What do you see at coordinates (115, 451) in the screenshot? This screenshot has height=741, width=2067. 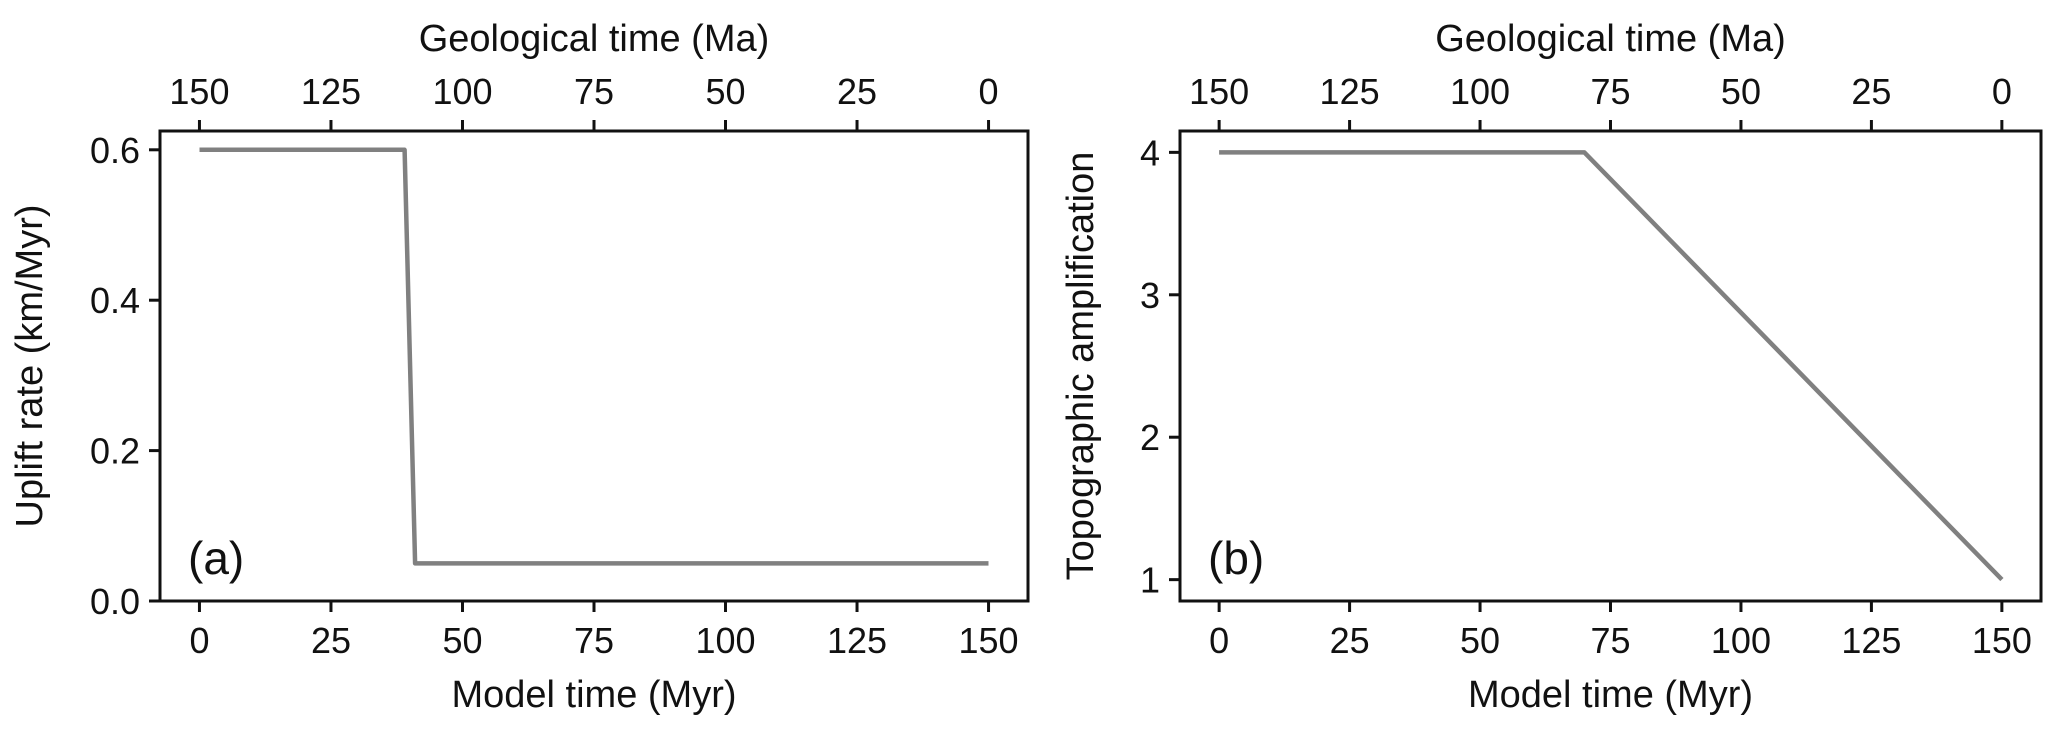 I see `y-tick-label: 0.2` at bounding box center [115, 451].